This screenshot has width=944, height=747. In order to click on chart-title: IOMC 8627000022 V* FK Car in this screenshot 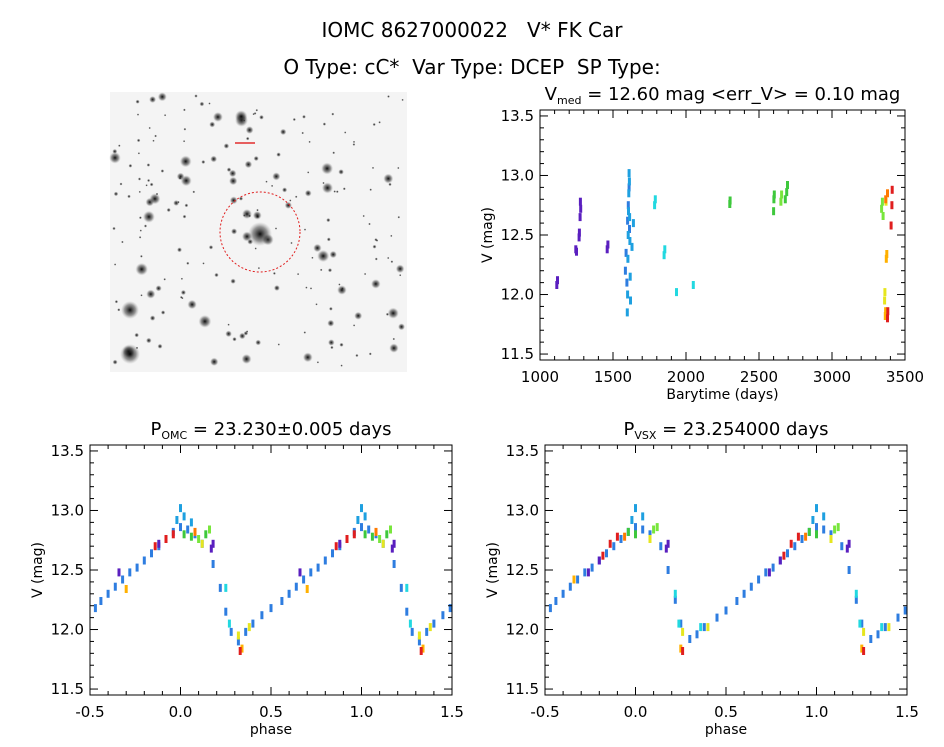, I will do `click(472, 30)`.